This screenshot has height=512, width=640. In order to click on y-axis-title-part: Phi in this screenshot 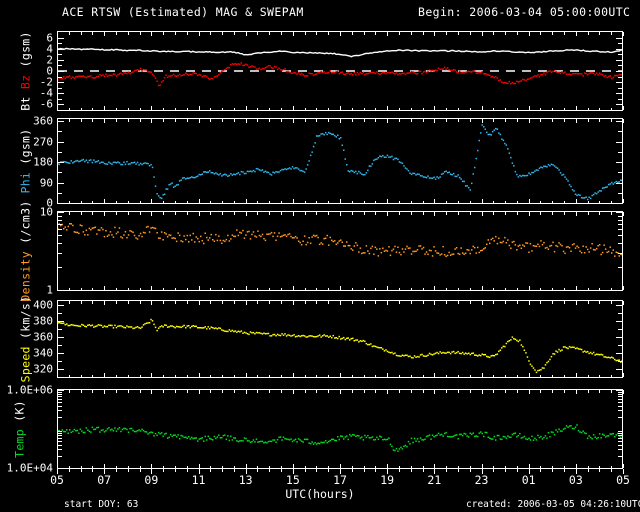, I will do `click(25, 182)`.